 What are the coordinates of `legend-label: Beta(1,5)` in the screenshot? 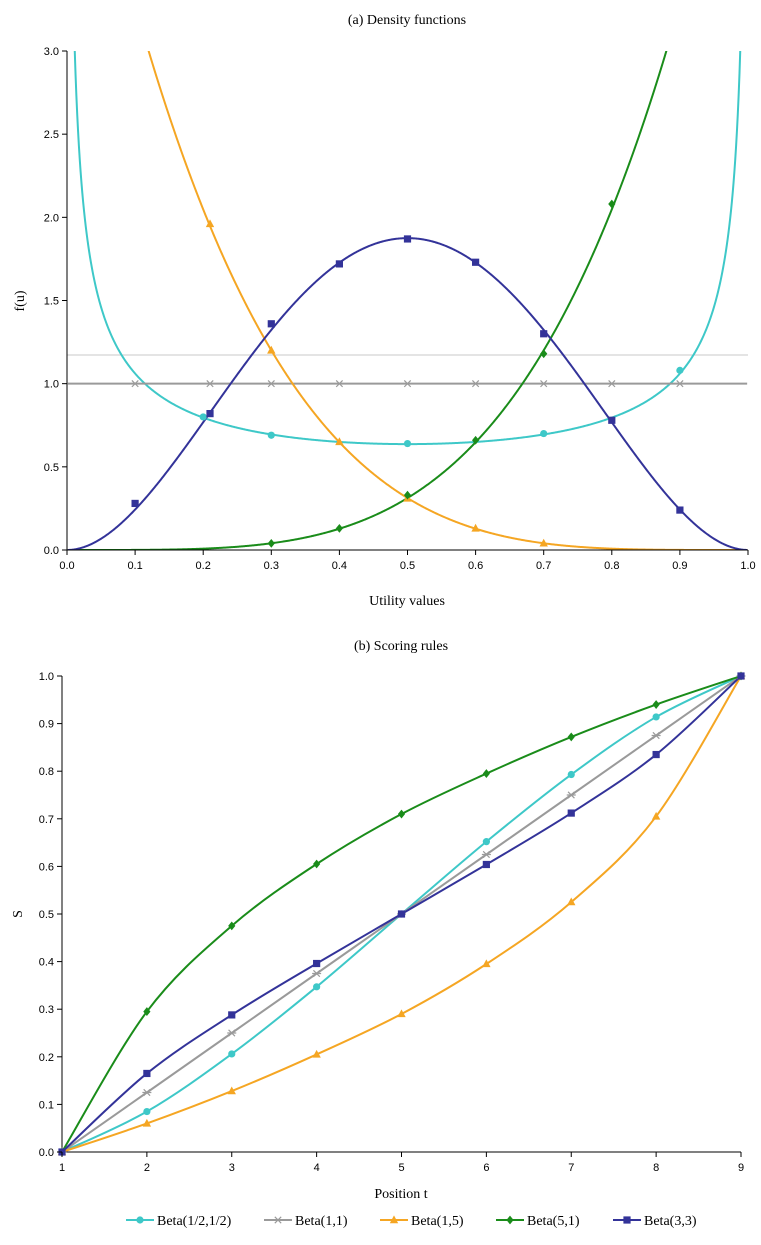 It's located at (437, 1221).